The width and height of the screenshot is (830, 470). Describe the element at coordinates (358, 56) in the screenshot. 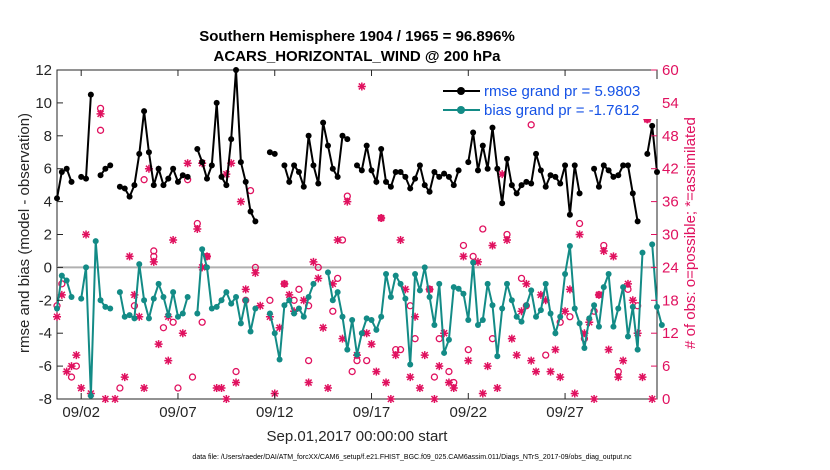

I see `chart-subtitle: ACARS_HORIZONTAL_WIND @ 200 hPa` at that location.